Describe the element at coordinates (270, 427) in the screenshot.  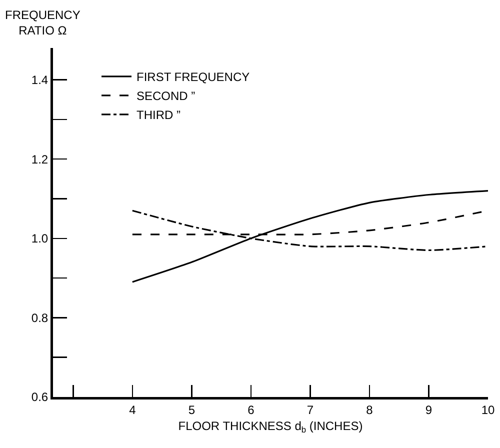
I see `x-axis-title: FLOOR THICKNESS d$_{b}$ (INCHES)` at that location.